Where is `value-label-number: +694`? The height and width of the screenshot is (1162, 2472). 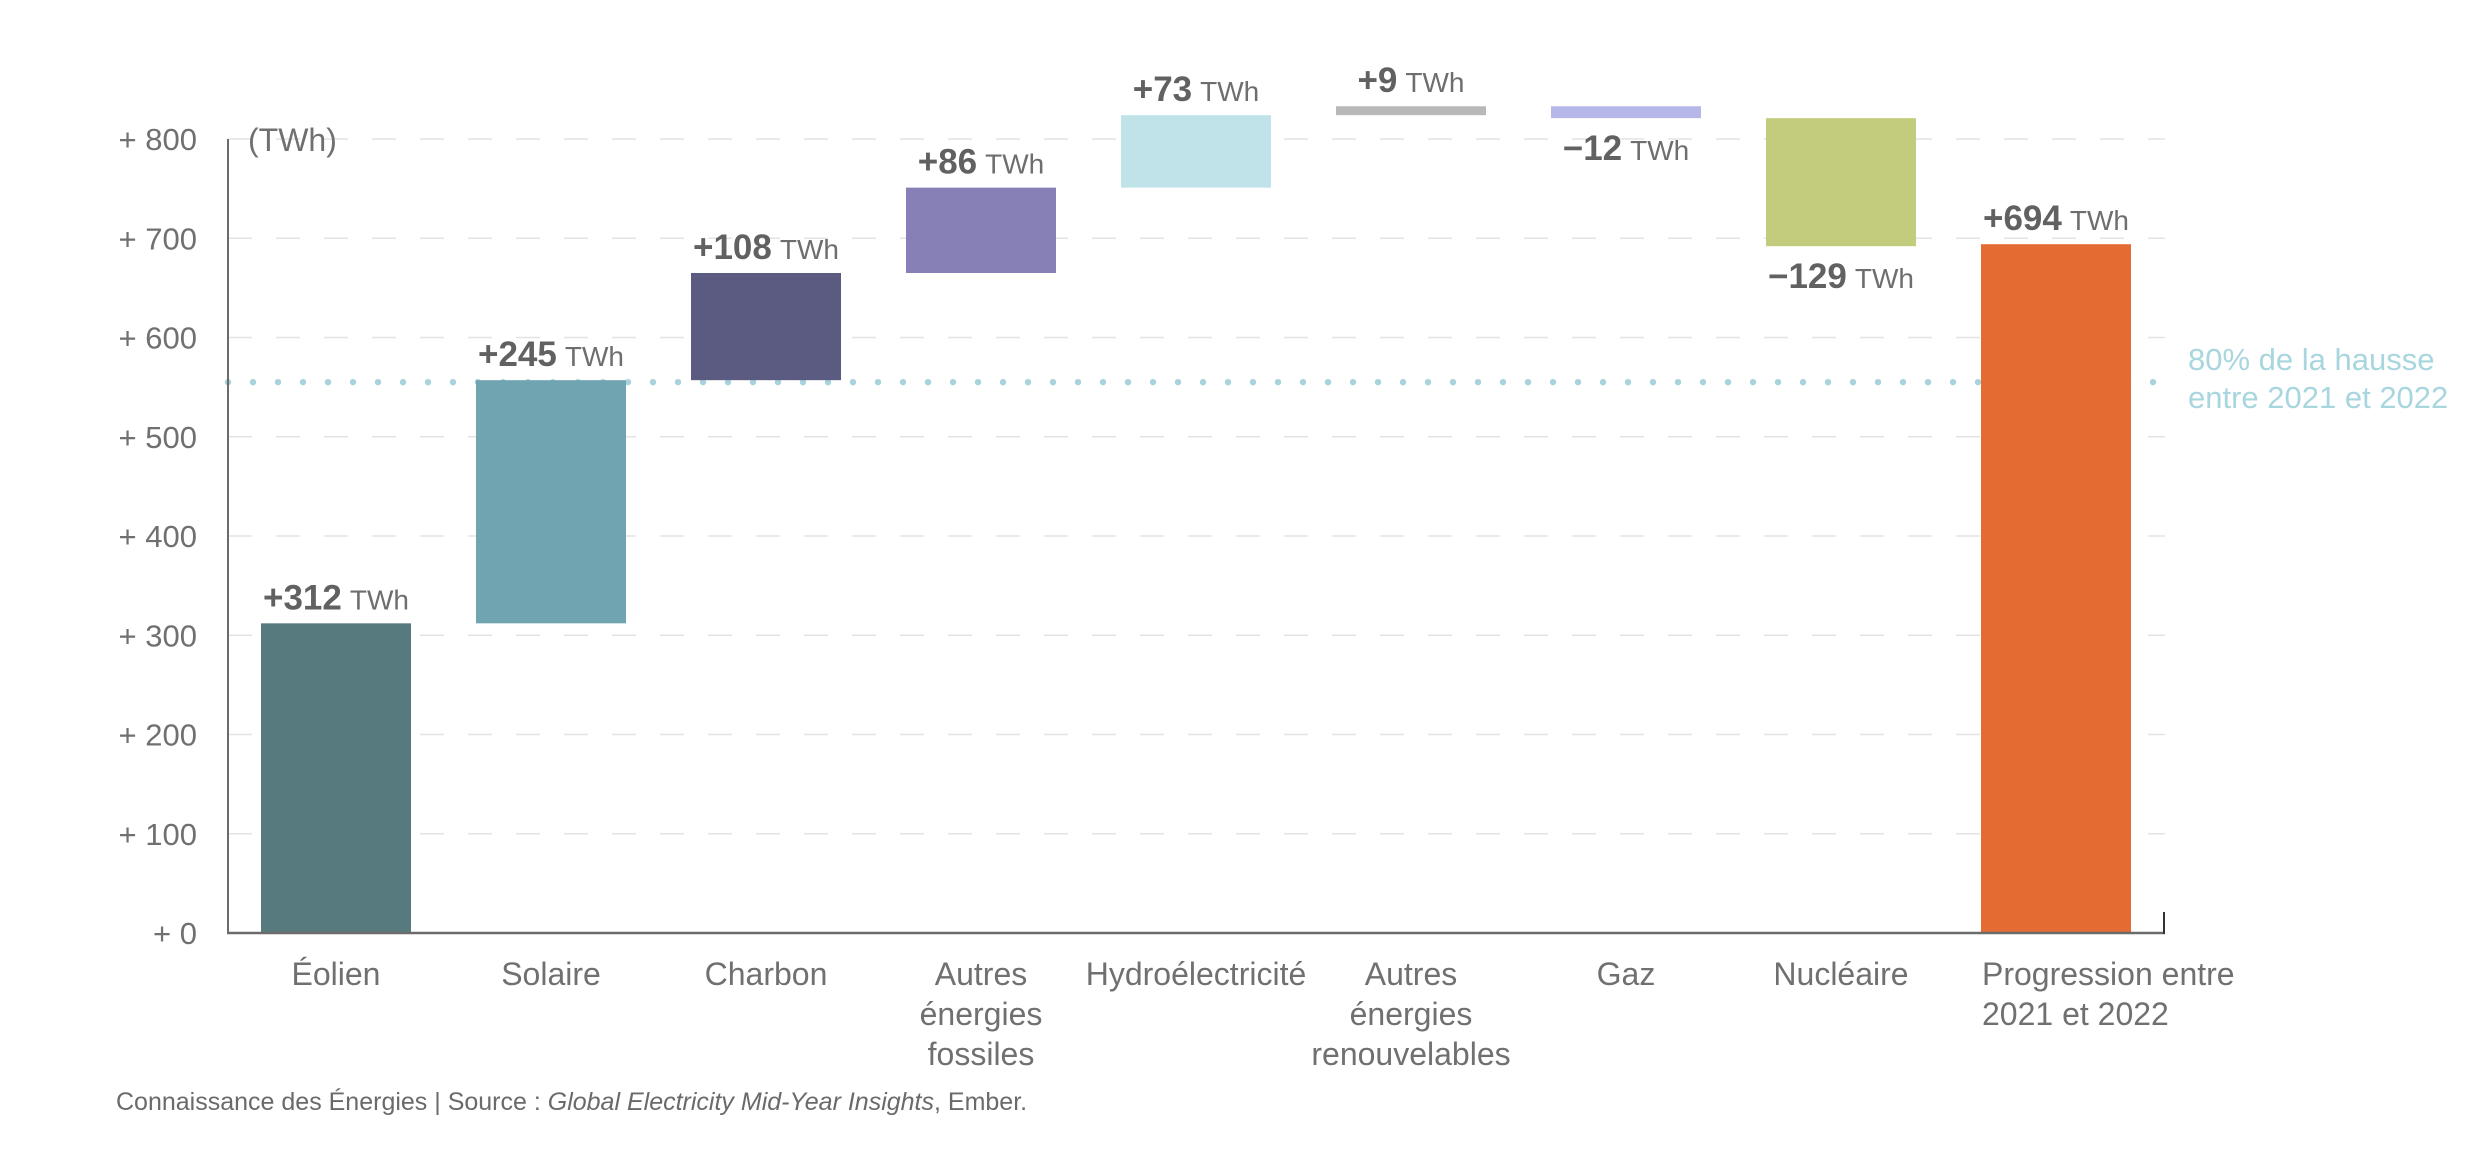
value-label-number: +694 is located at coordinates (2022, 218).